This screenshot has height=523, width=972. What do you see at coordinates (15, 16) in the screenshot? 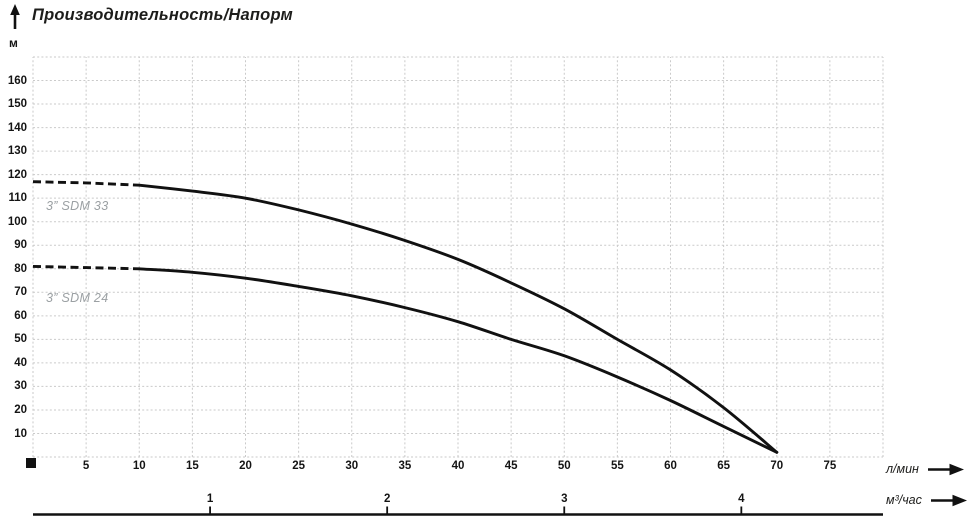
I see `up-arrow-icon` at bounding box center [15, 16].